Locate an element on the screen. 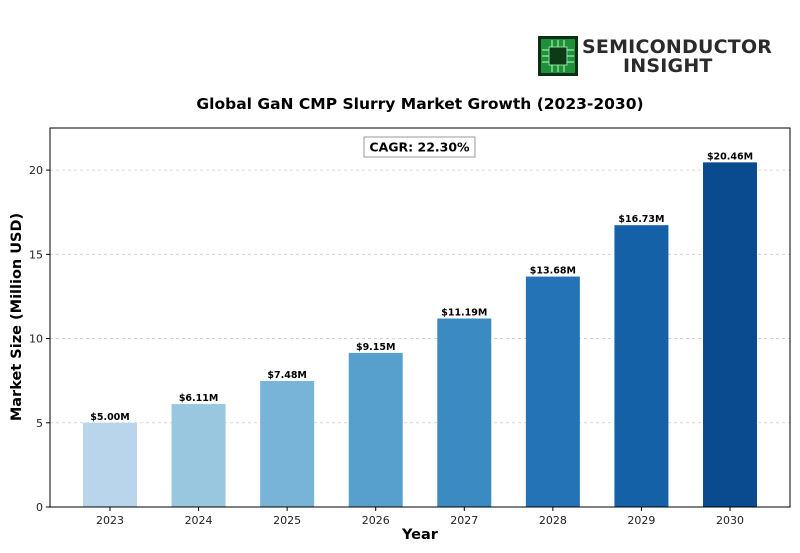 Image resolution: width=800 pixels, height=553 pixels. value-label: $20.46M is located at coordinates (730, 156).